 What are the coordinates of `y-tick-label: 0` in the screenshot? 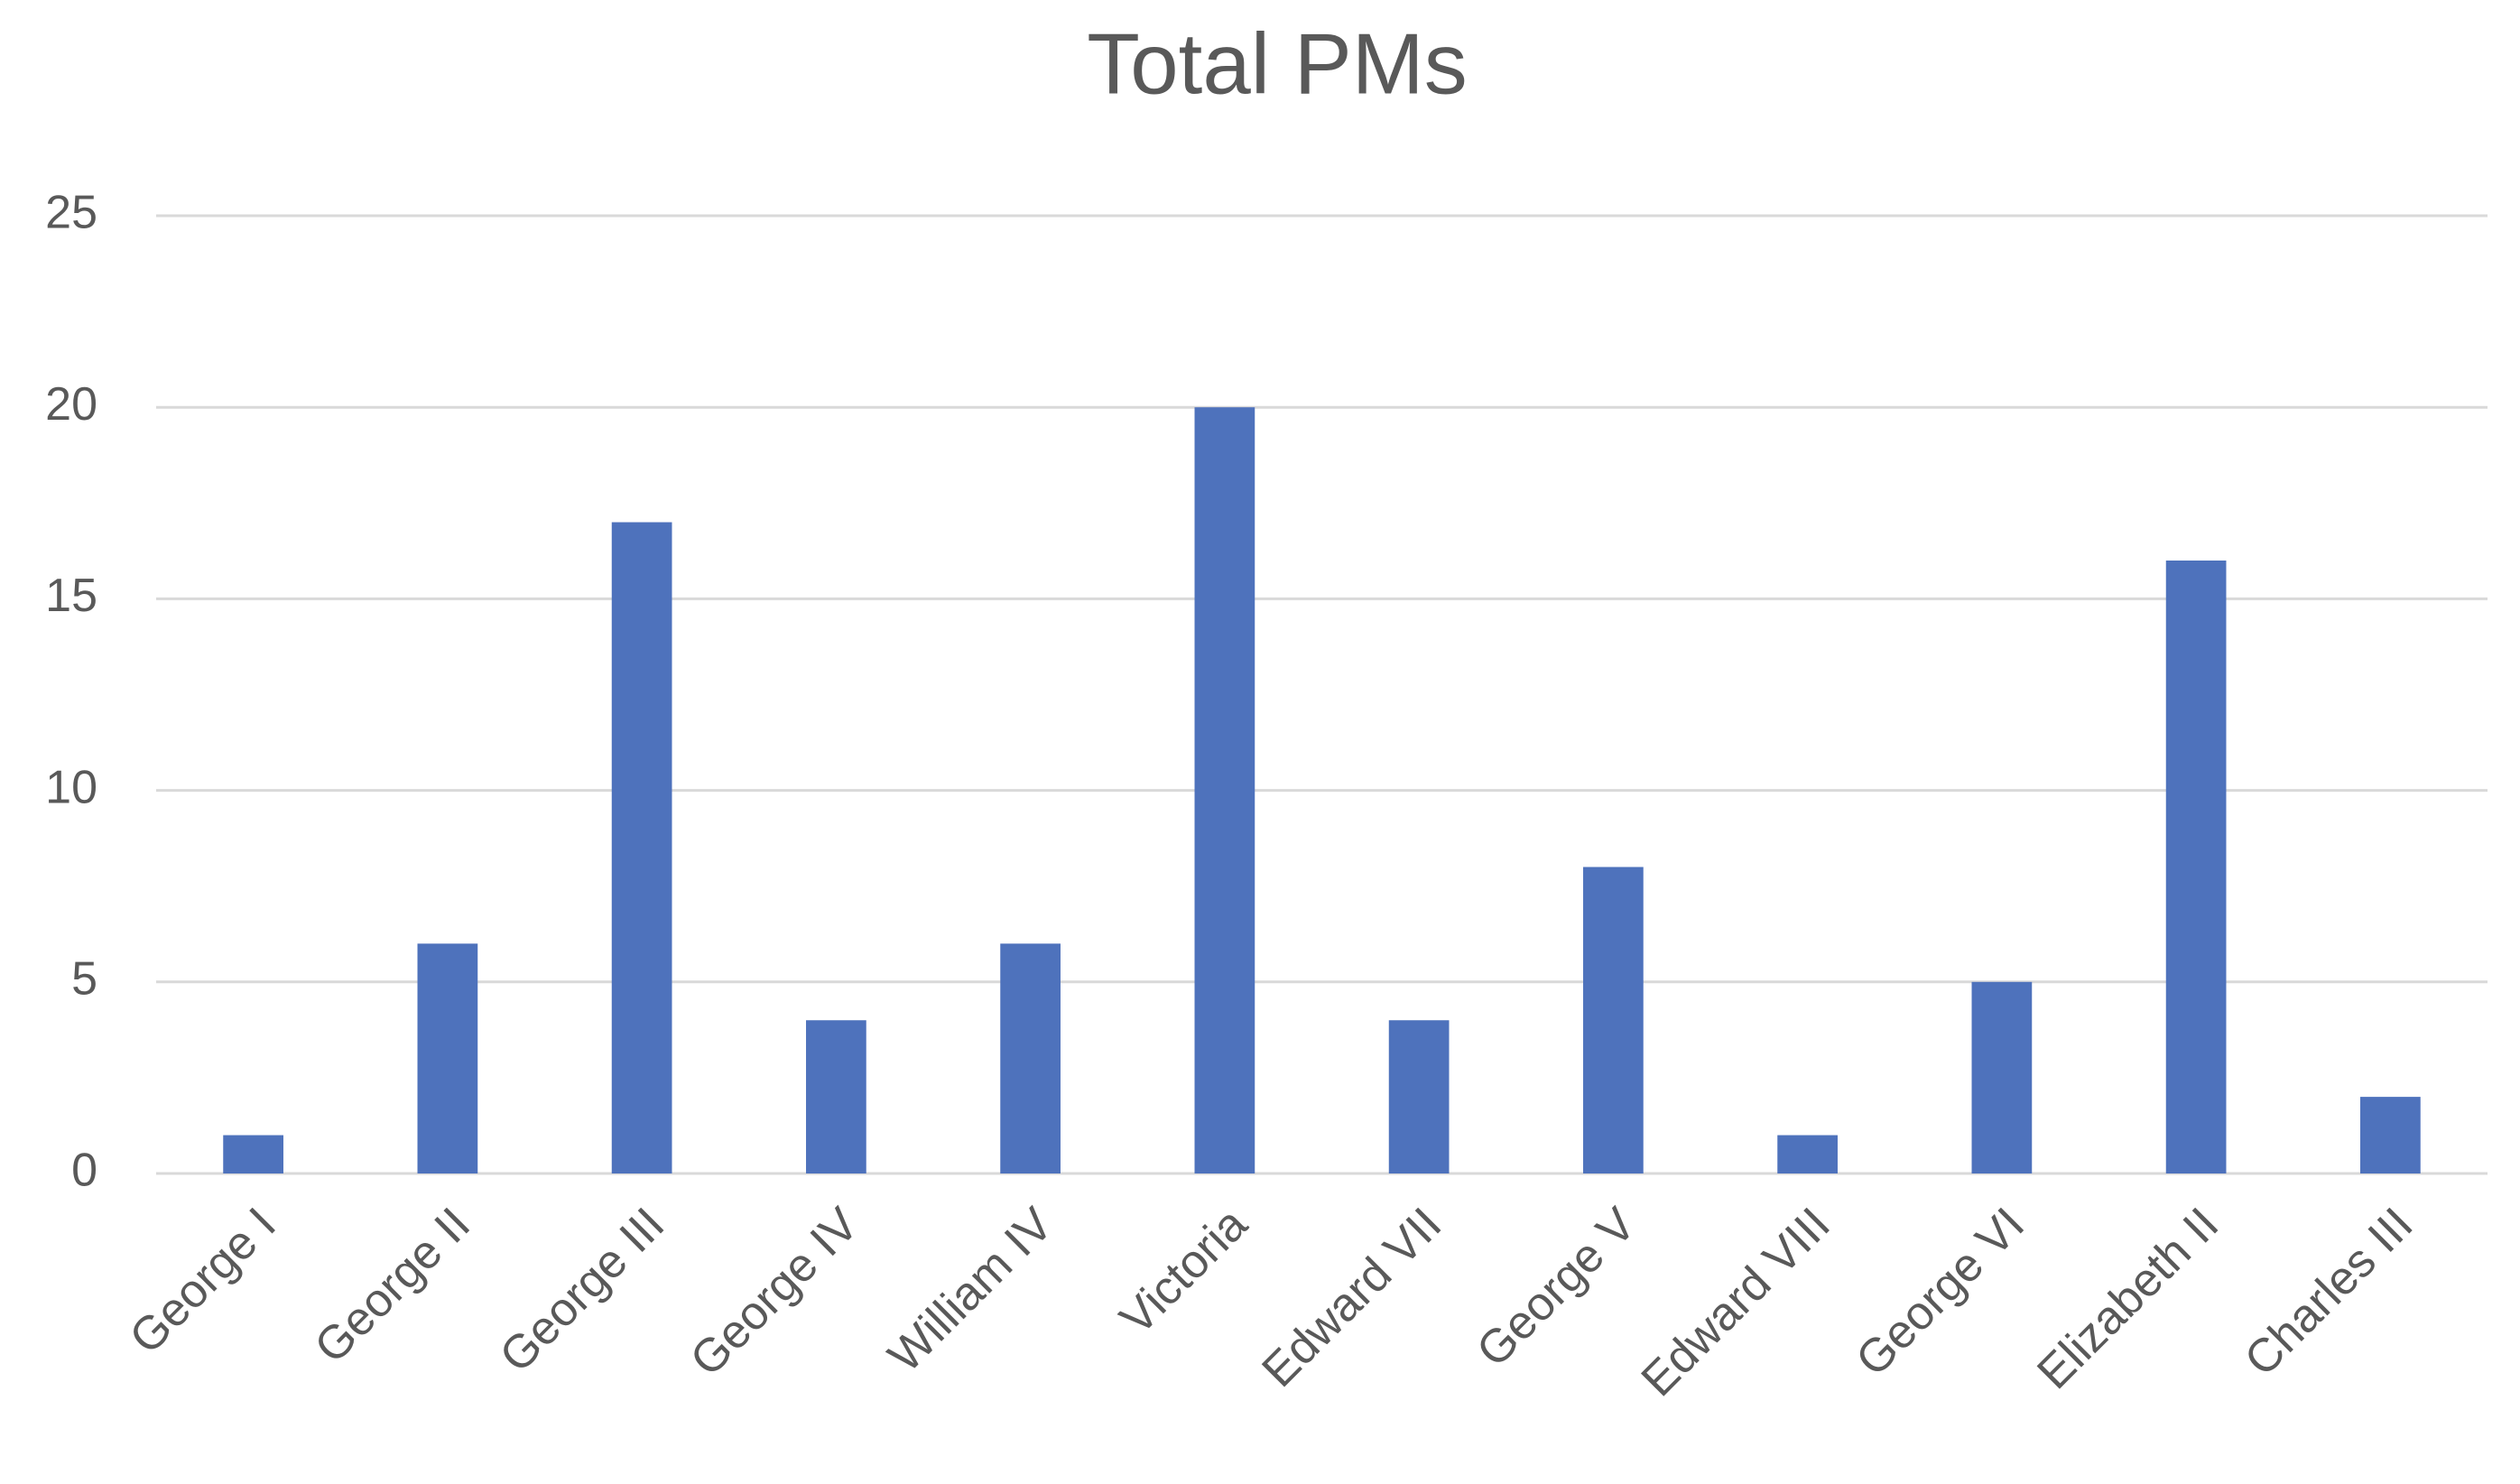 It's located at (84, 1171).